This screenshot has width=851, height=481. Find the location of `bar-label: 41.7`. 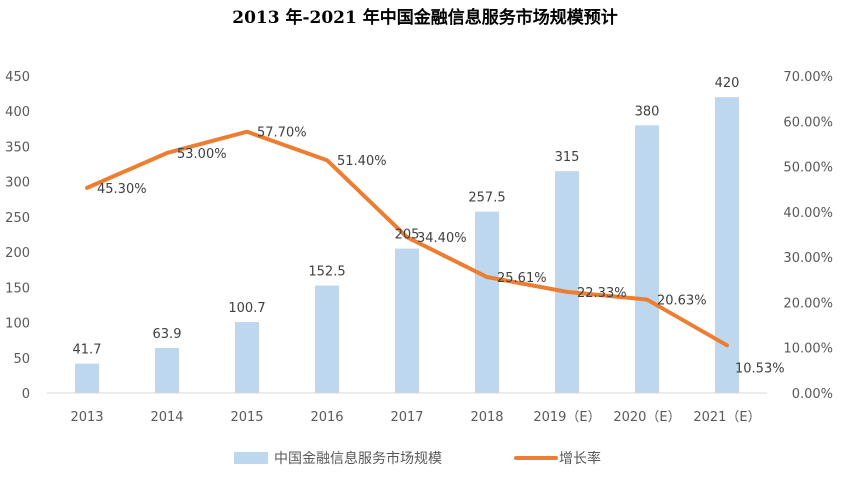

bar-label: 41.7 is located at coordinates (87, 350).